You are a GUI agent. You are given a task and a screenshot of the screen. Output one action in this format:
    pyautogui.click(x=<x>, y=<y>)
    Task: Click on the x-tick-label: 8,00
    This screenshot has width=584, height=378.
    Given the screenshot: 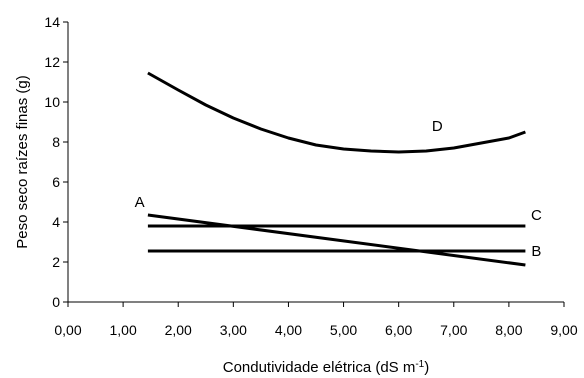 What is the action you would take?
    pyautogui.click(x=508, y=330)
    